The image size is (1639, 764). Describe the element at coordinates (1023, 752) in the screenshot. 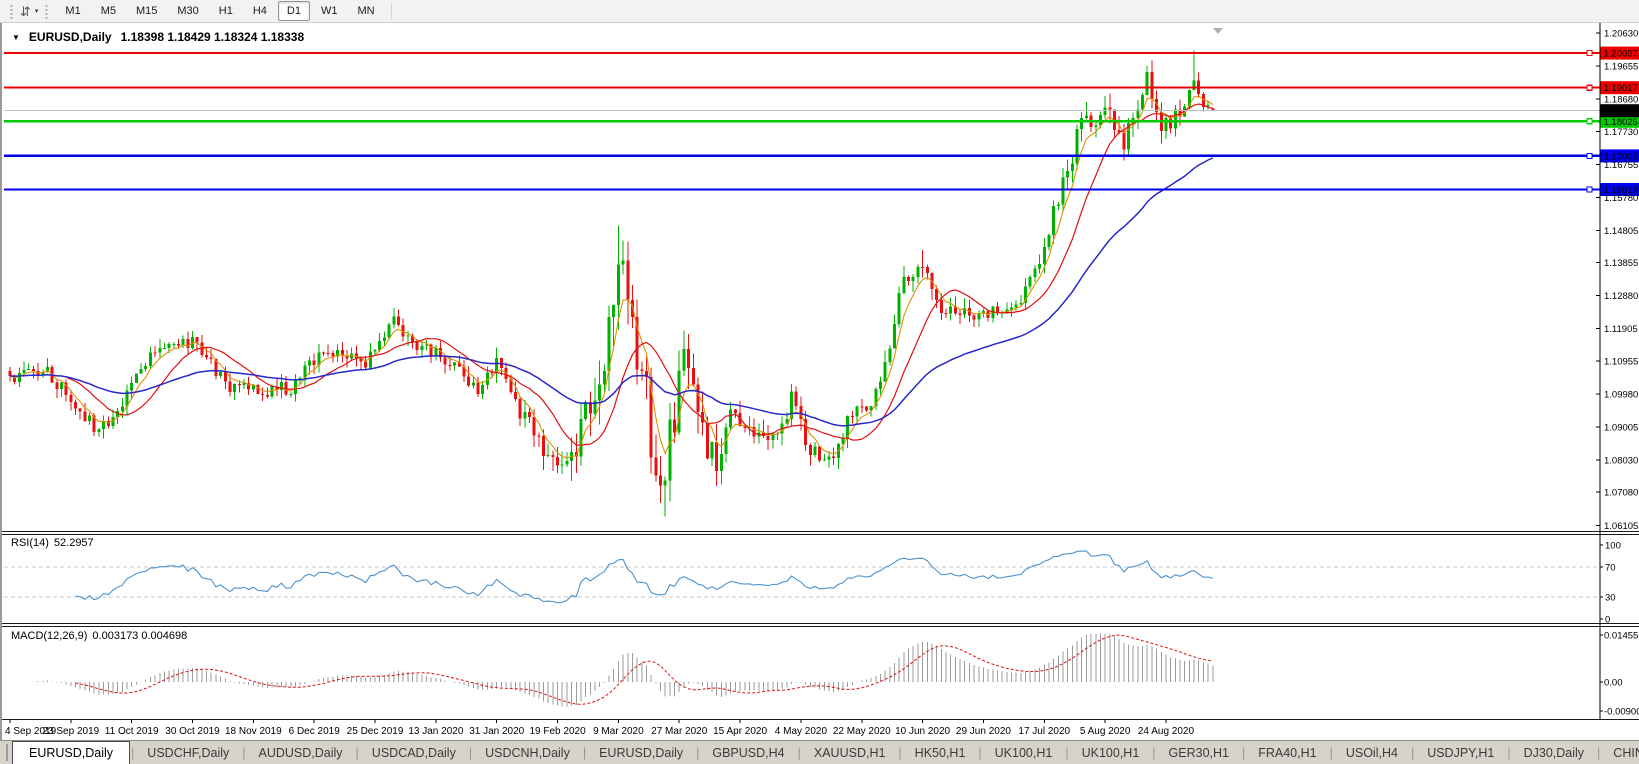

I see `chart-tab-9-uk100-h1: UK100,H1` at that location.